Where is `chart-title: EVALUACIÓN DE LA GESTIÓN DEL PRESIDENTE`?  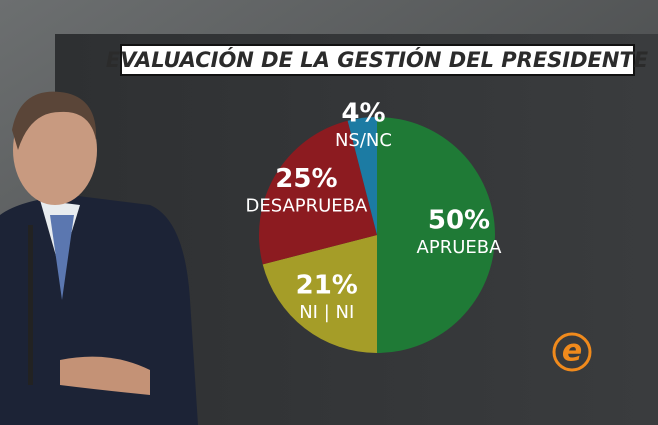
chart-title: EVALUACIÓN DE LA GESTIÓN DEL PRESIDENTE is located at coordinates (377, 59).